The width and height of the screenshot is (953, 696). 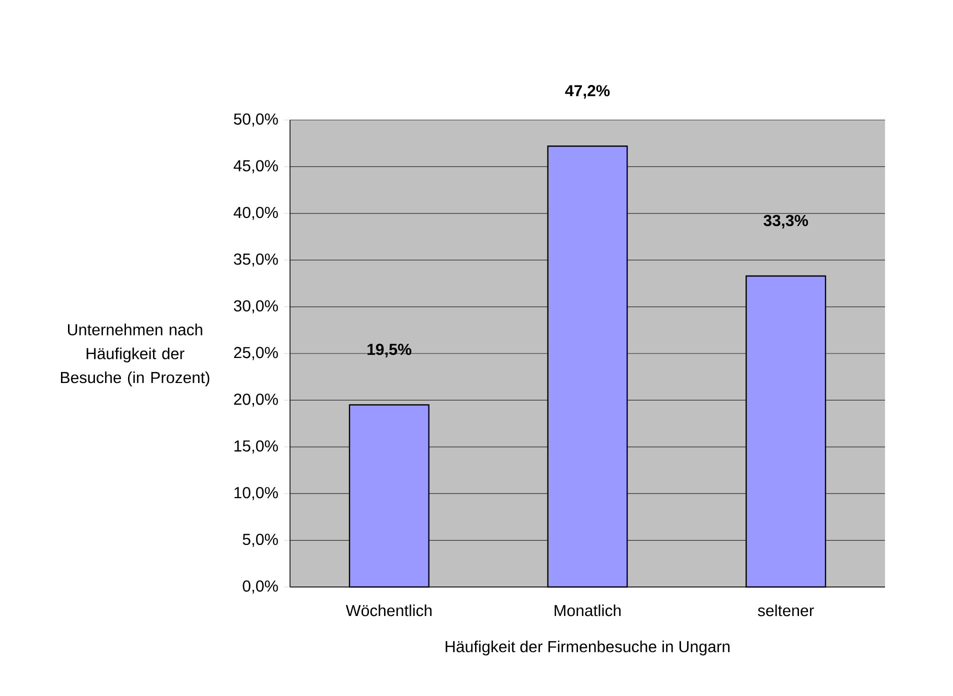 What do you see at coordinates (587, 92) in the screenshot?
I see `data-label: 47,2%` at bounding box center [587, 92].